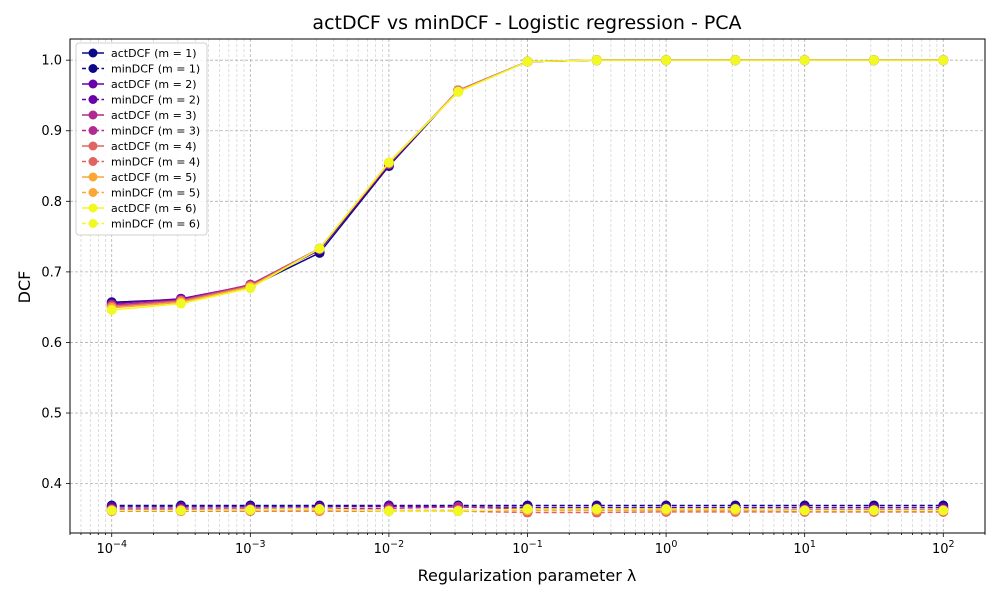 Image resolution: width=1000 pixels, height=600 pixels. What do you see at coordinates (51, 484) in the screenshot?
I see `y-tick-label: 0.4` at bounding box center [51, 484].